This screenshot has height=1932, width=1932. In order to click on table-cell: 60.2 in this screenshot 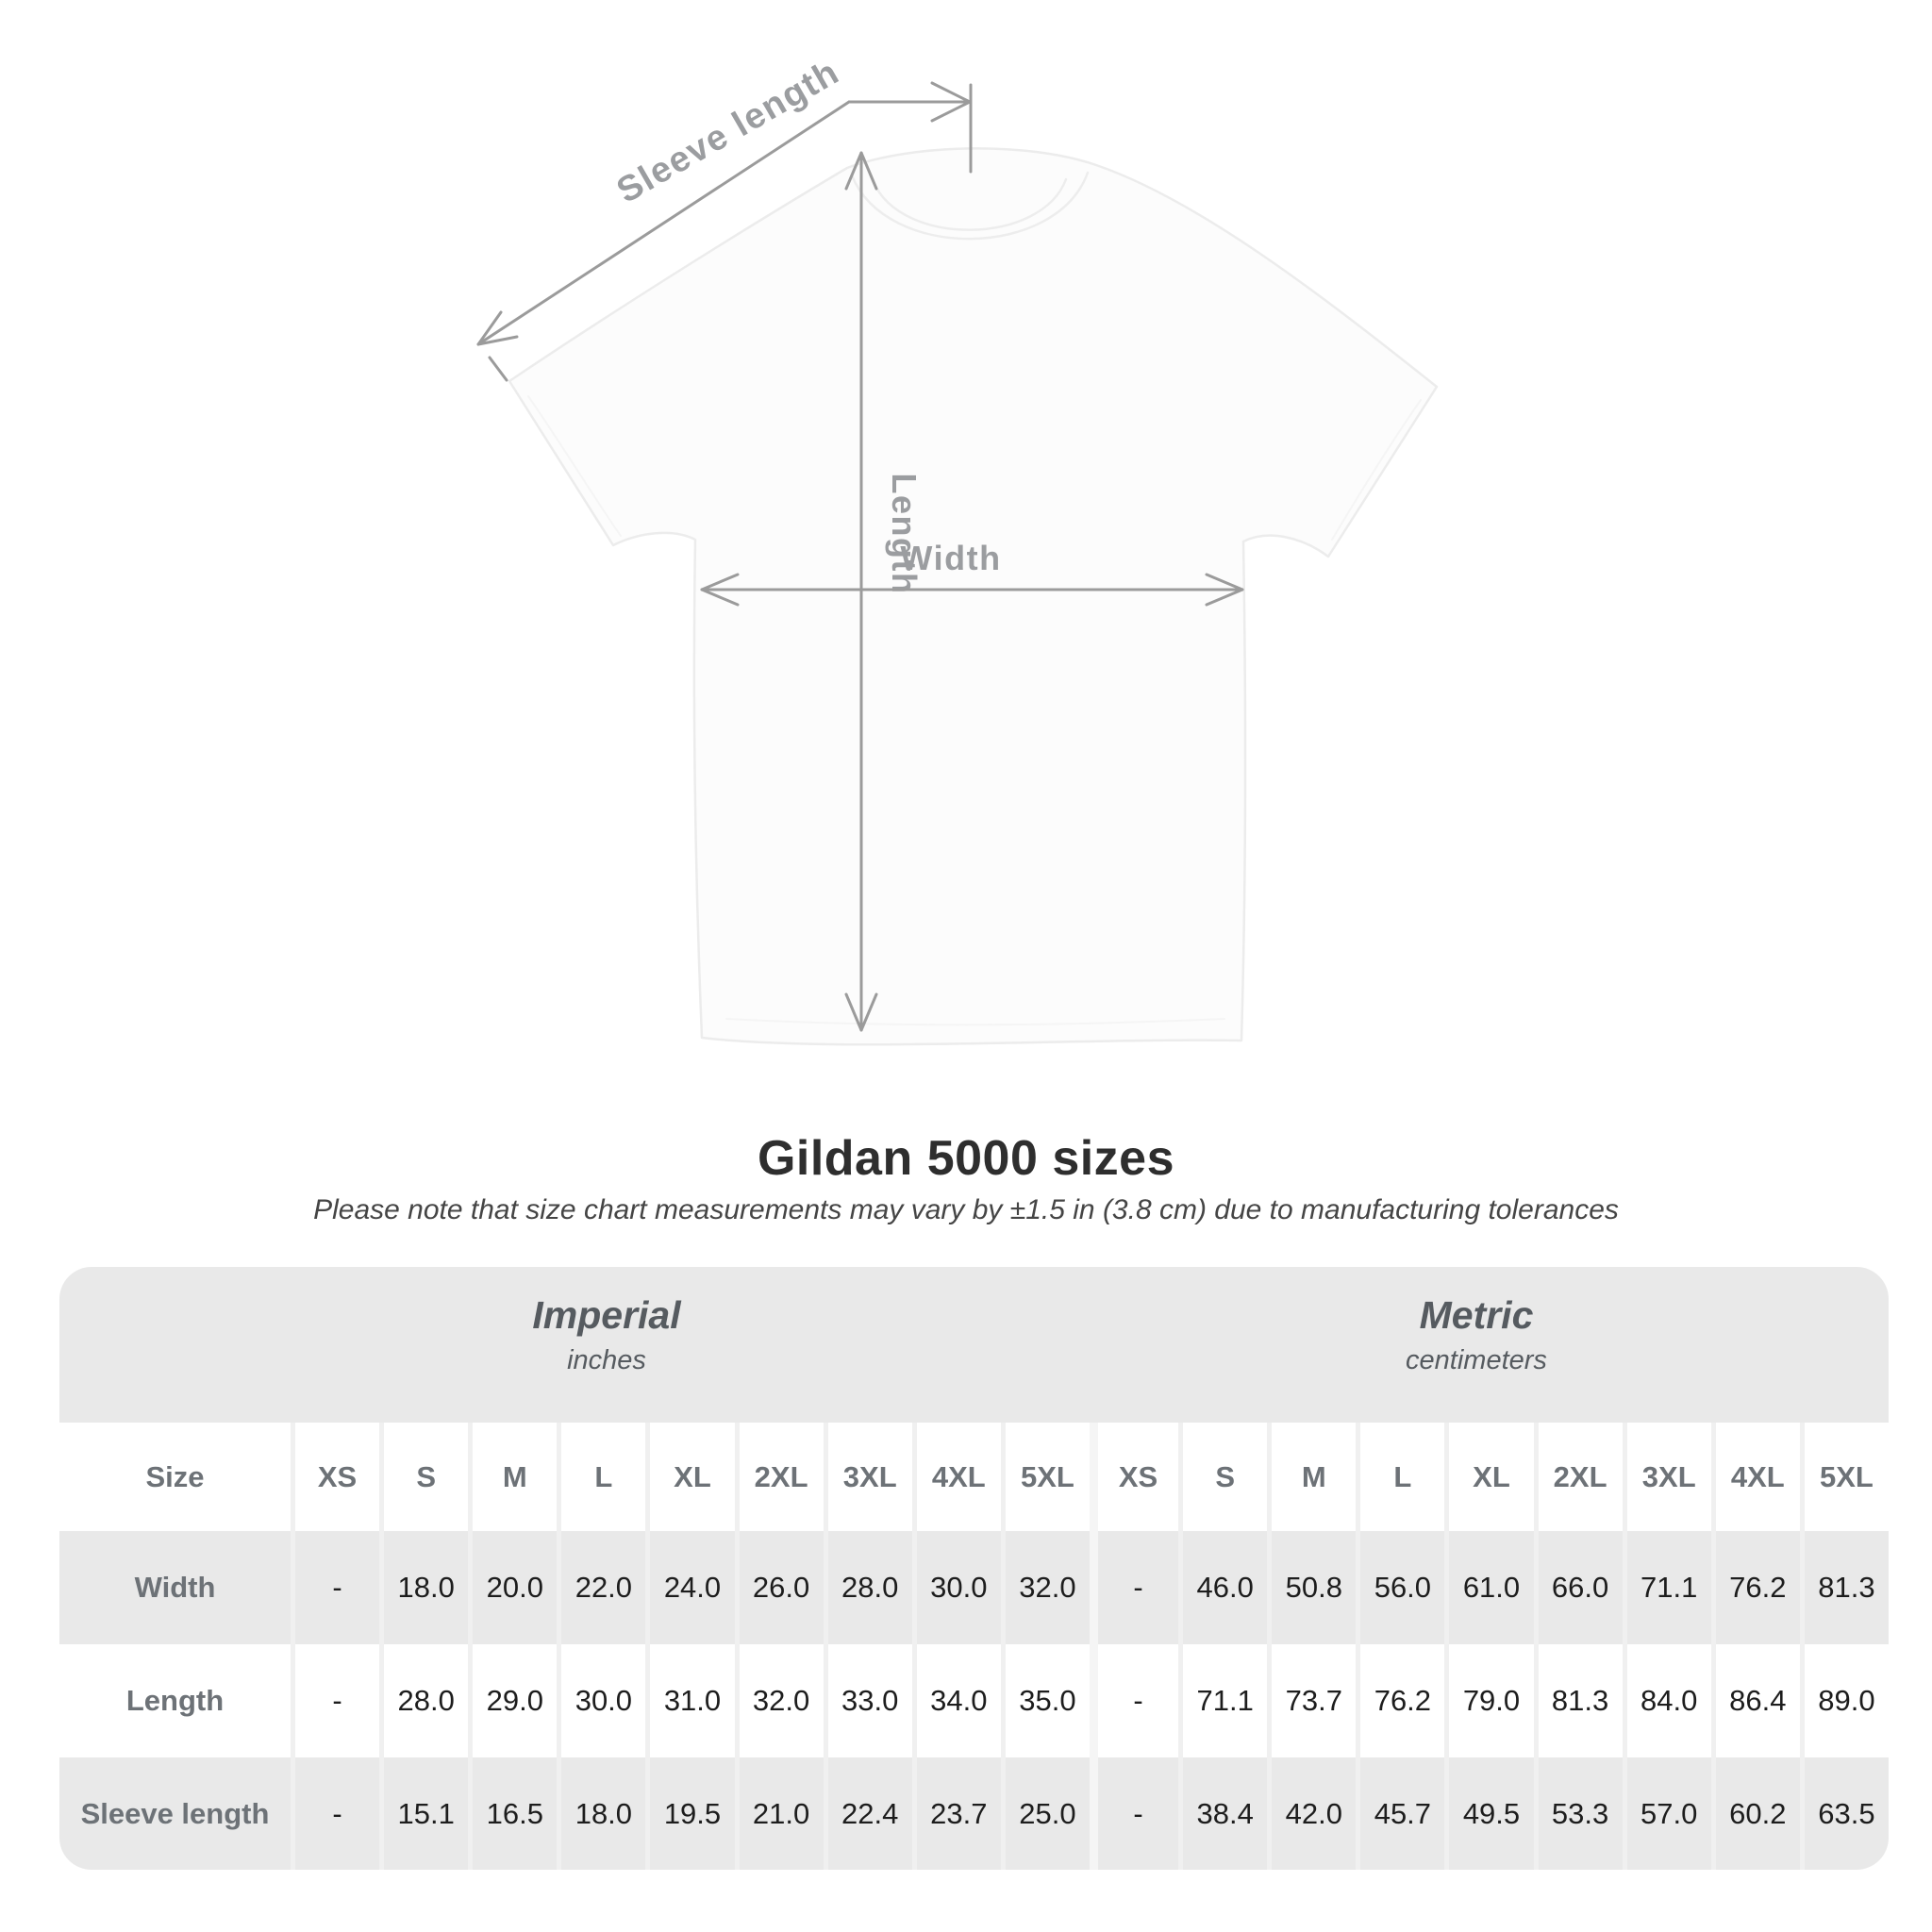, I will do `click(1755, 1814)`.